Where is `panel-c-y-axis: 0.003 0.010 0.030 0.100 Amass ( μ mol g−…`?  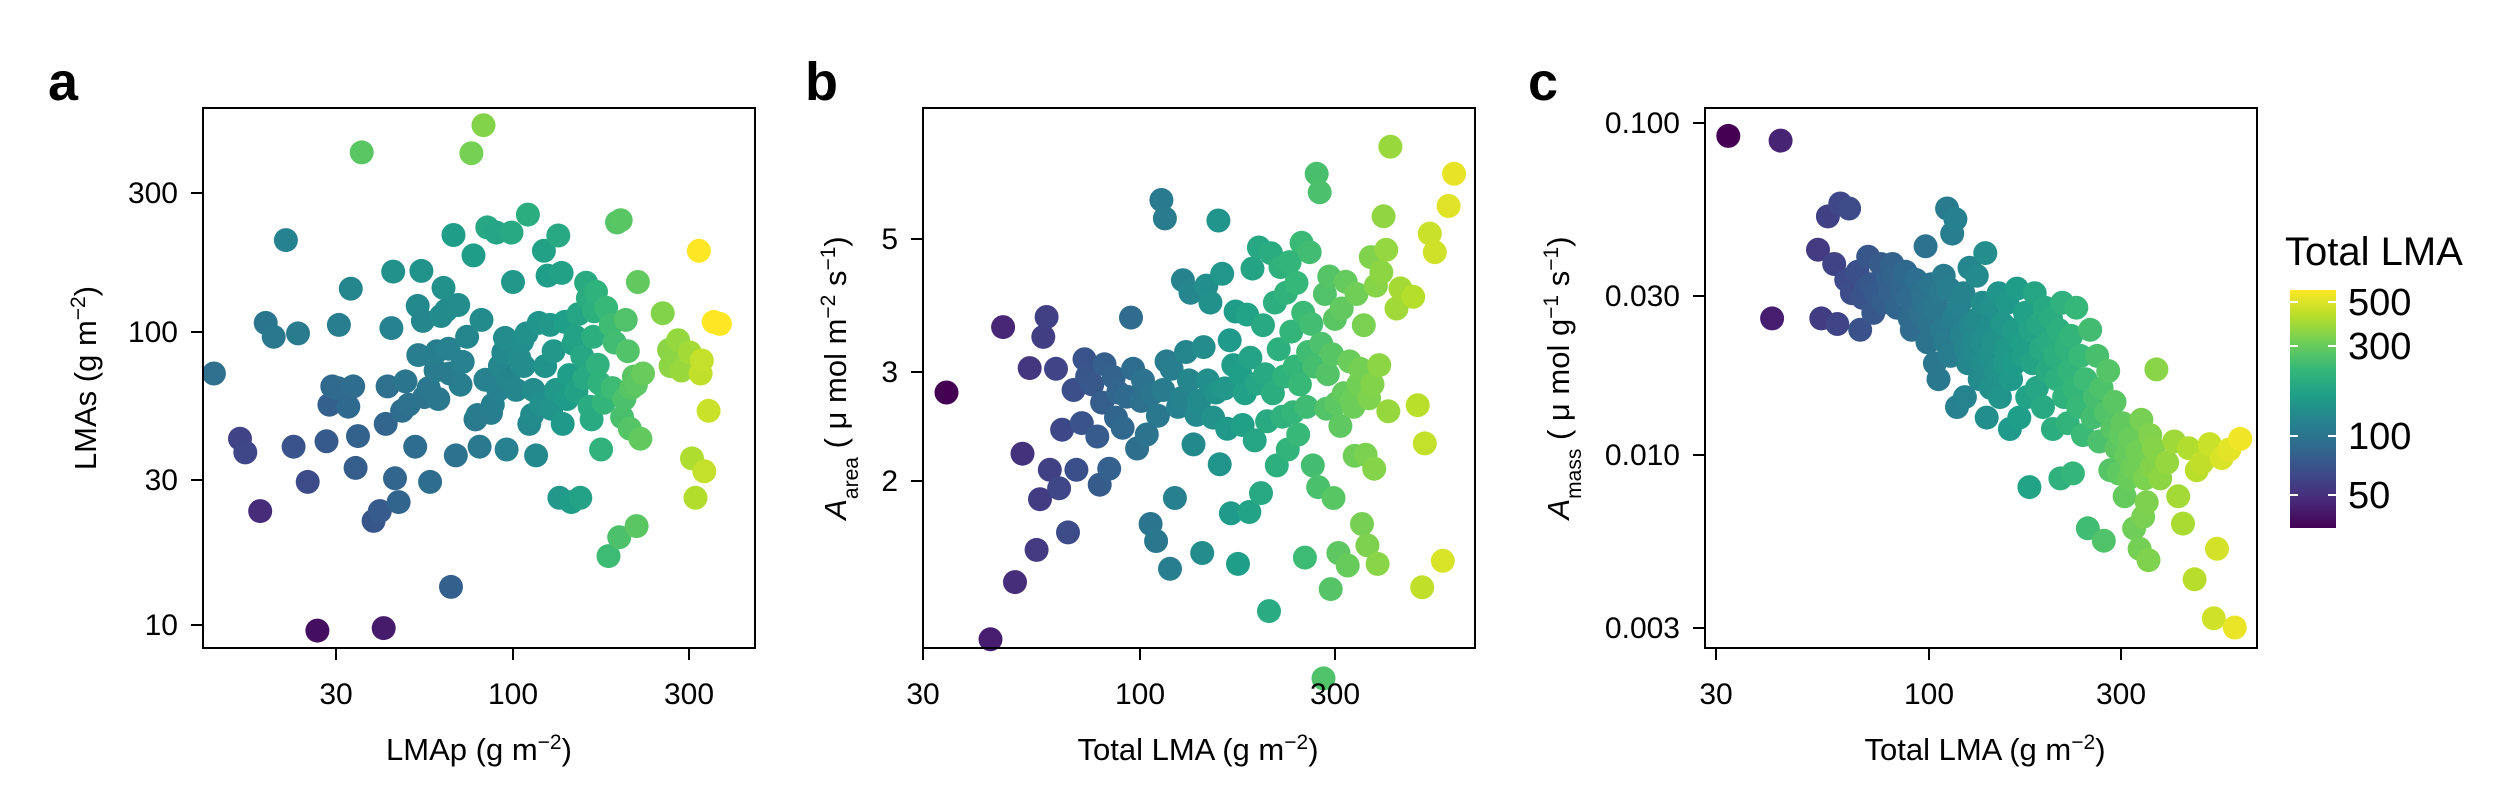
panel-c-y-axis: 0.003 0.010 0.030 0.100 Amass ( μ mol g−… is located at coordinates (1622, 376).